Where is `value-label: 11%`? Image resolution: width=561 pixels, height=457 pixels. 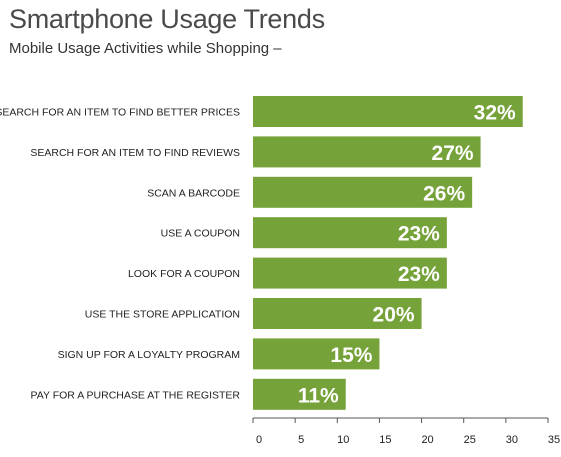 value-label: 11% is located at coordinates (318, 395).